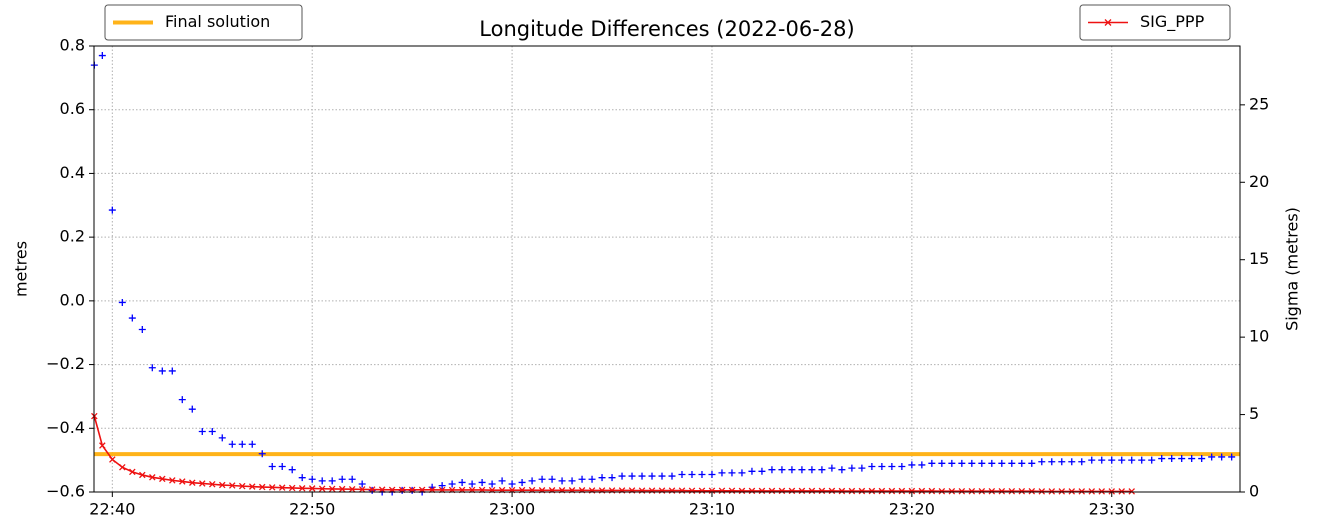 The image size is (1318, 529). What do you see at coordinates (512, 509) in the screenshot?
I see `x-tick-label: 23:00` at bounding box center [512, 509].